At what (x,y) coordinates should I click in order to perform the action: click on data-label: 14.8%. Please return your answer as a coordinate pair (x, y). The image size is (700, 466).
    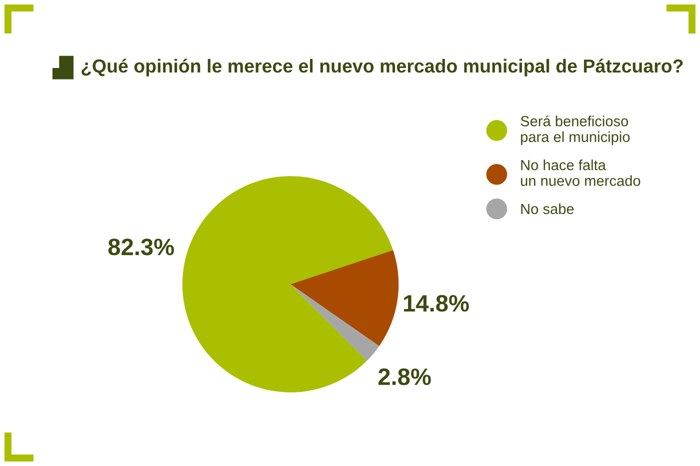
    Looking at the image, I should click on (436, 303).